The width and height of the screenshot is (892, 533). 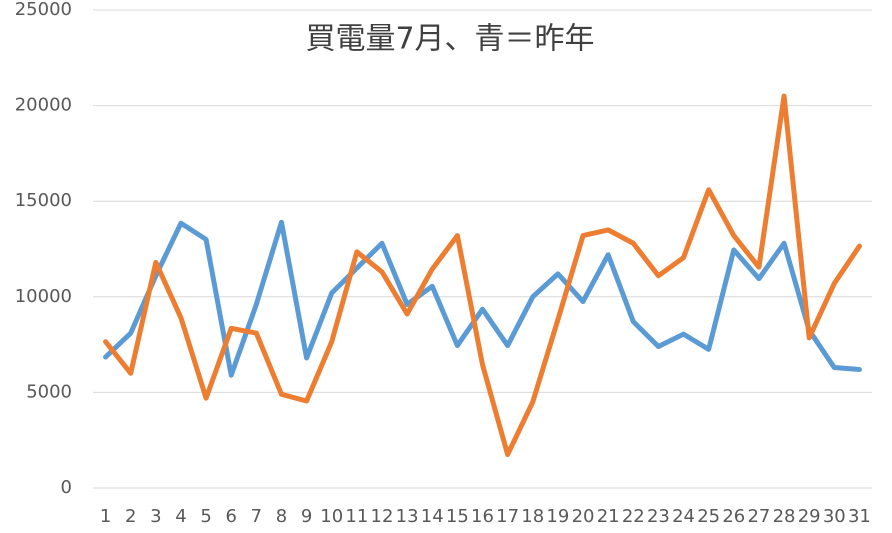 What do you see at coordinates (432, 516) in the screenshot?
I see `x-tick-label: 14` at bounding box center [432, 516].